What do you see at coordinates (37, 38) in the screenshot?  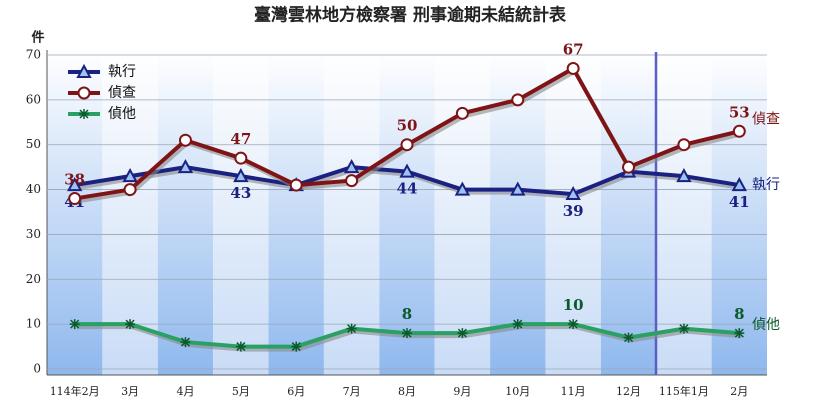 I see `y-axis-label: 件` at bounding box center [37, 38].